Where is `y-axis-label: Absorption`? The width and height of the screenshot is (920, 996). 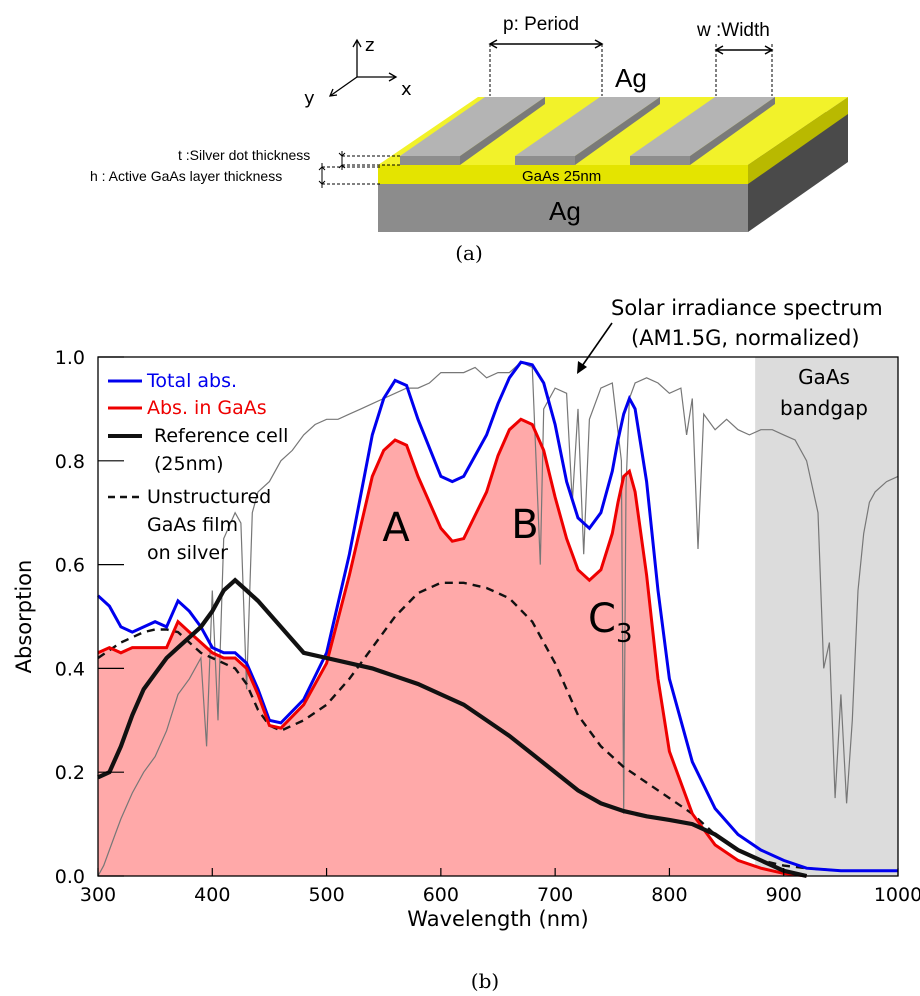 y-axis-label: Absorption is located at coordinates (24, 617).